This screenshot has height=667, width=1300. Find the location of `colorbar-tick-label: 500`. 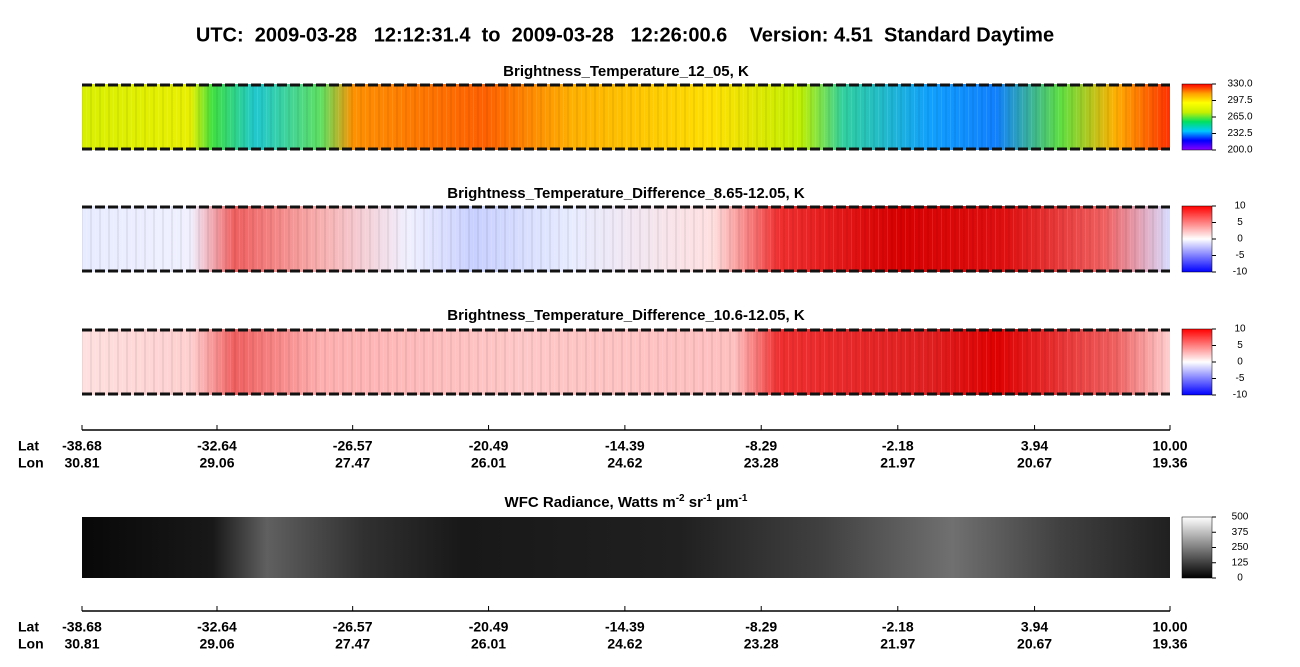

colorbar-tick-label: 500 is located at coordinates (1240, 517).